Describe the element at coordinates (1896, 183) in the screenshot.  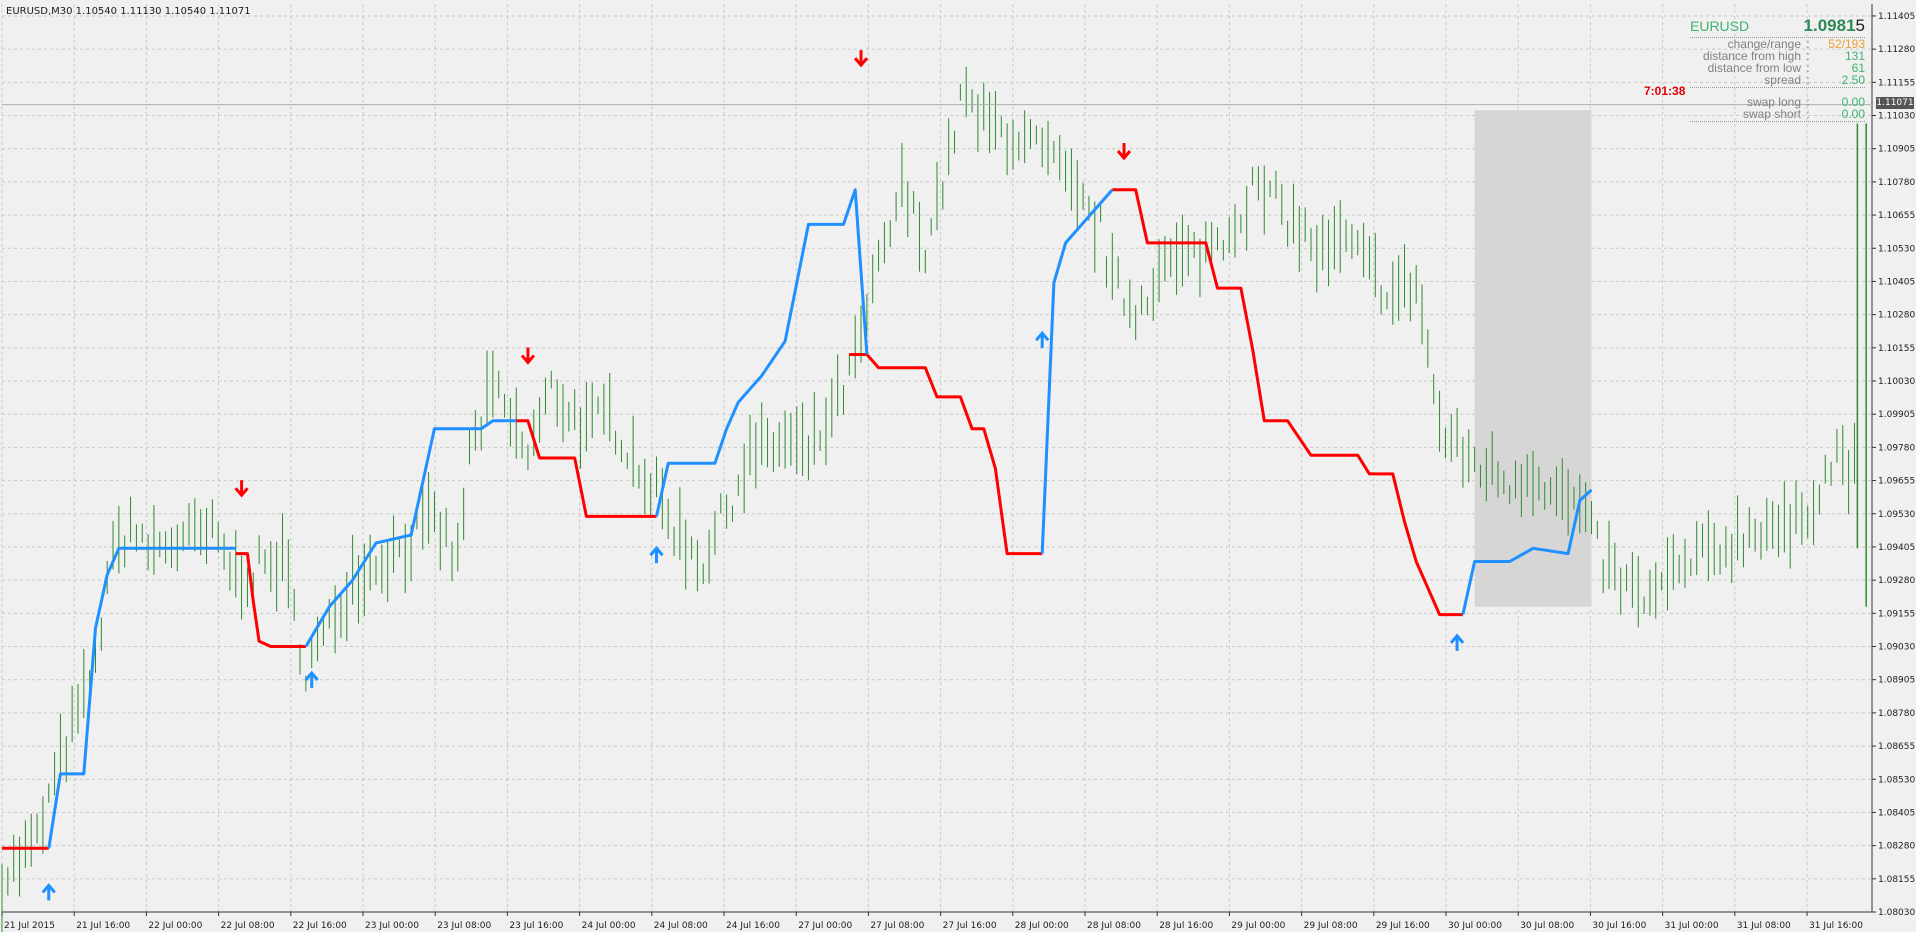
I see `y-tick-label: 1.10780` at that location.